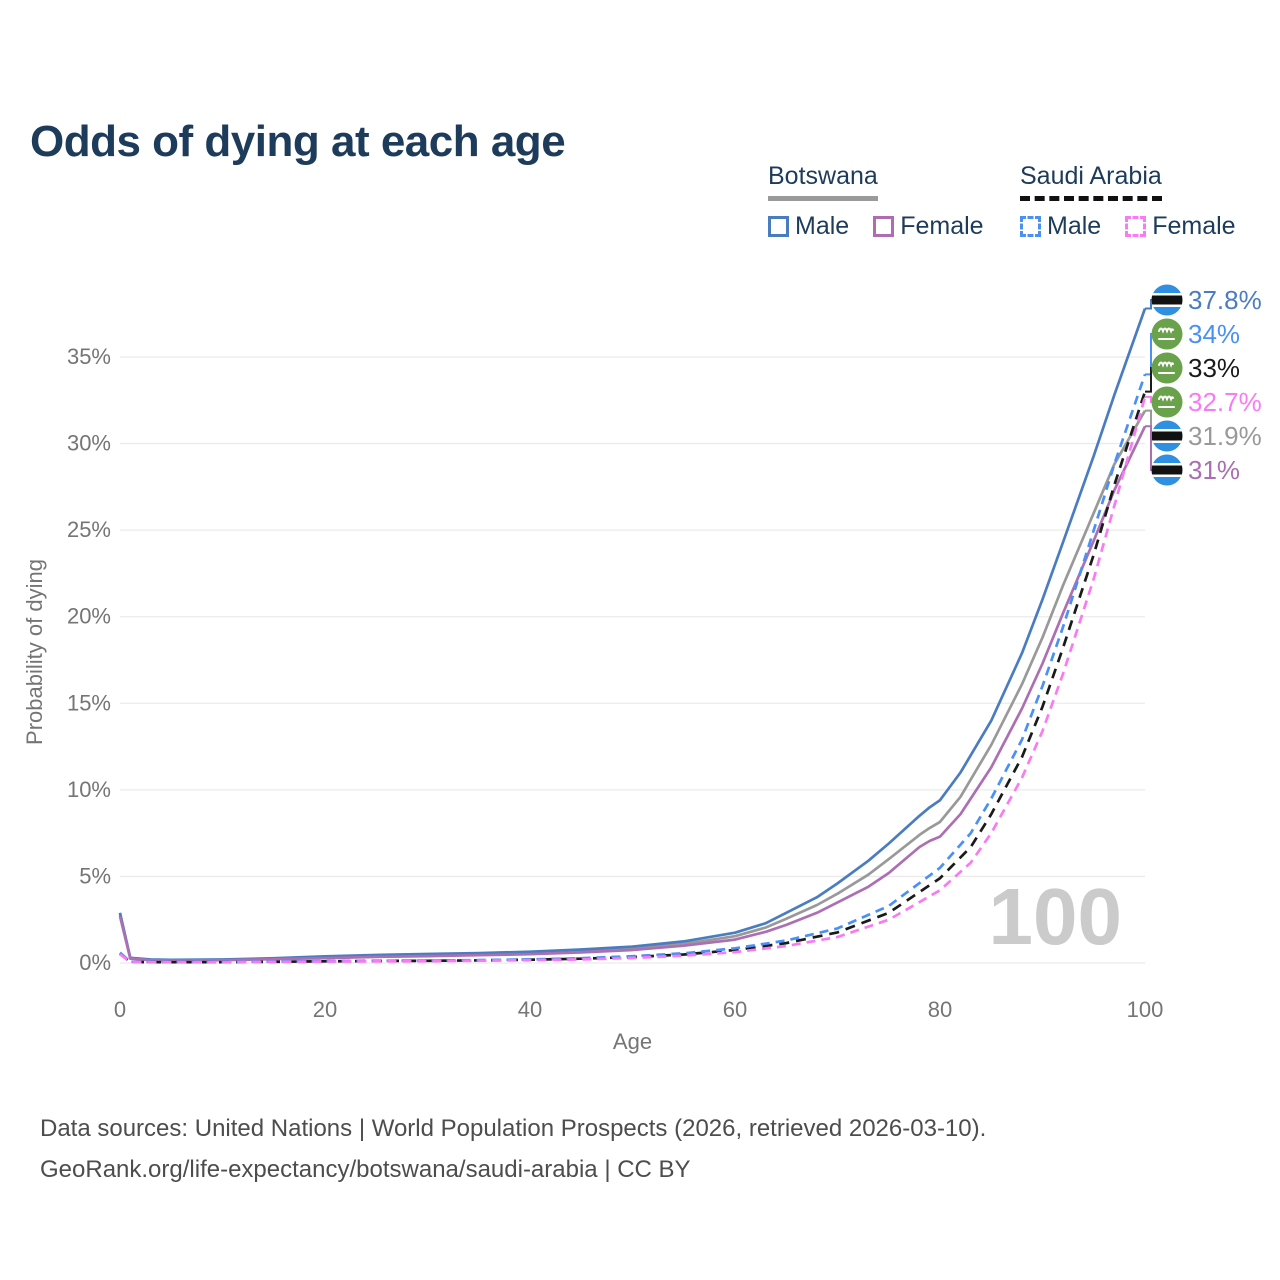 Image resolution: width=1280 pixels, height=1280 pixels. I want to click on y-tick-label: 15%, so click(89, 702).